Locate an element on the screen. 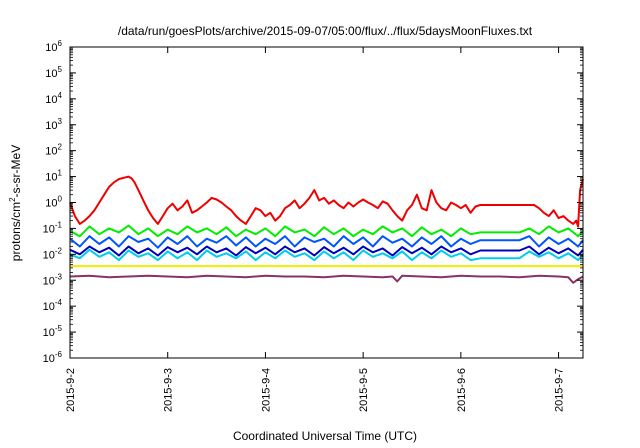 The width and height of the screenshot is (640, 448). y-tick-label: 10⁻⁶ is located at coordinates (53, 357).